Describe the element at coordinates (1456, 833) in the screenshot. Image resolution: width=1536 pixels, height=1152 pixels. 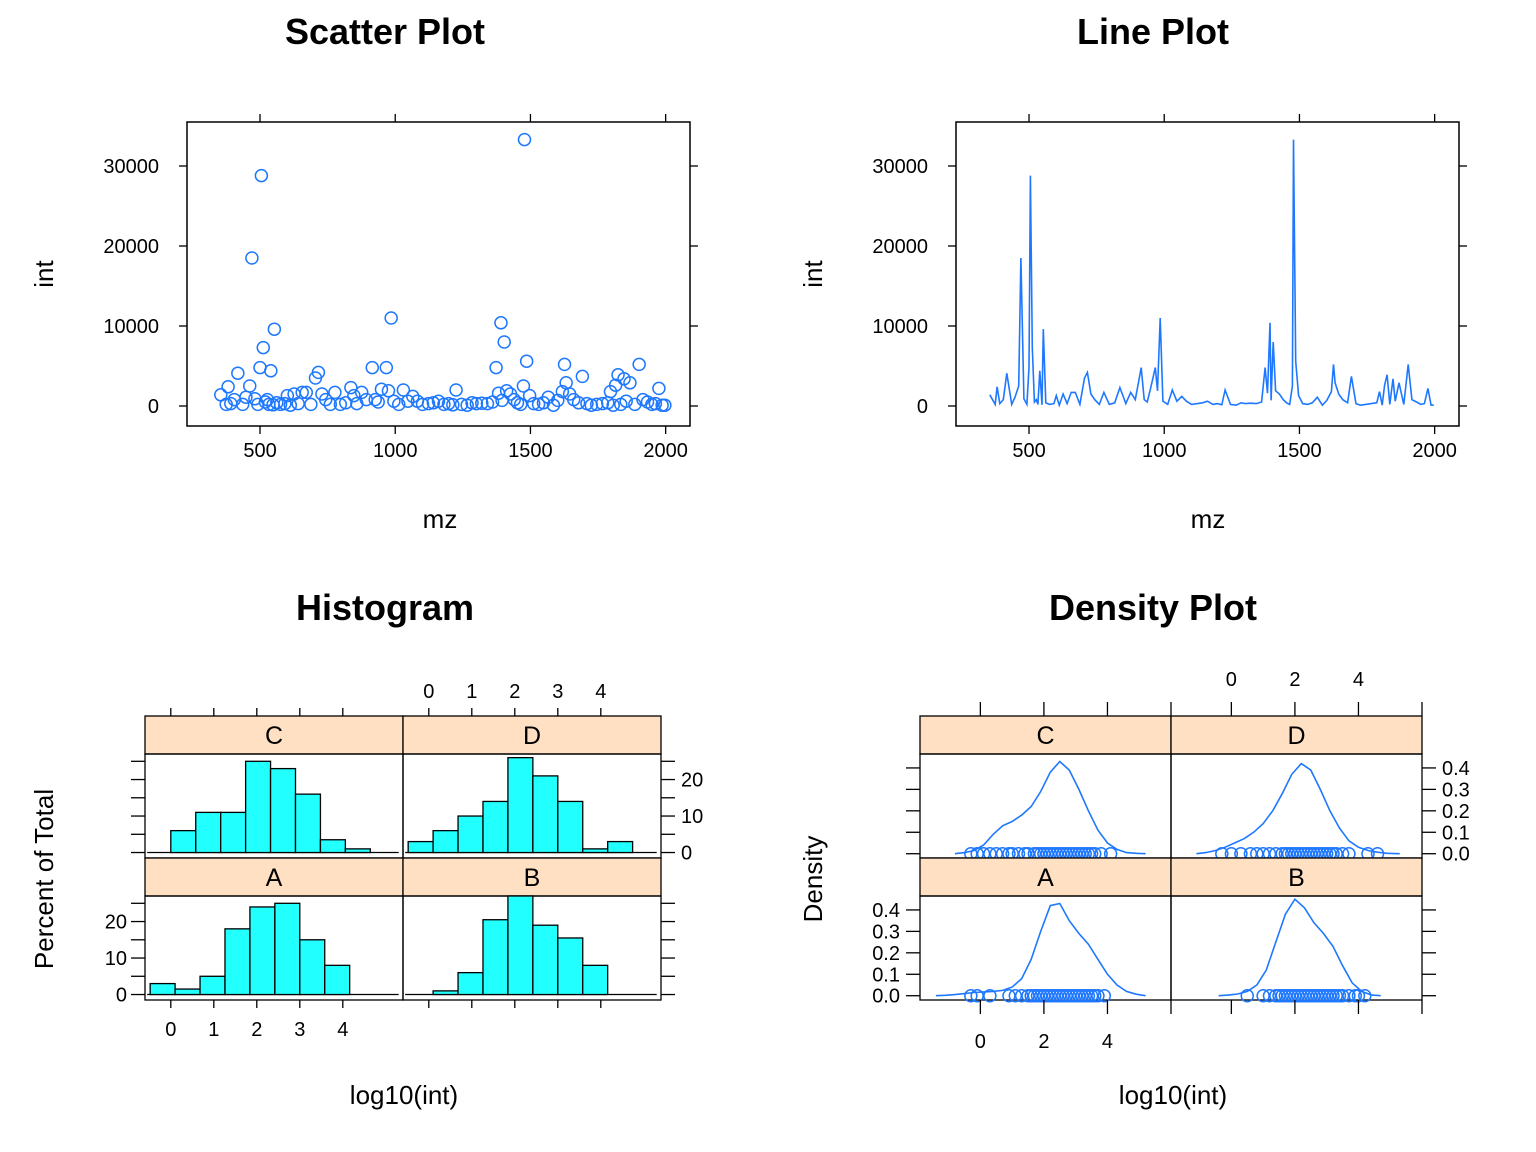
I see `density-ytick-label-right: 0.1` at that location.